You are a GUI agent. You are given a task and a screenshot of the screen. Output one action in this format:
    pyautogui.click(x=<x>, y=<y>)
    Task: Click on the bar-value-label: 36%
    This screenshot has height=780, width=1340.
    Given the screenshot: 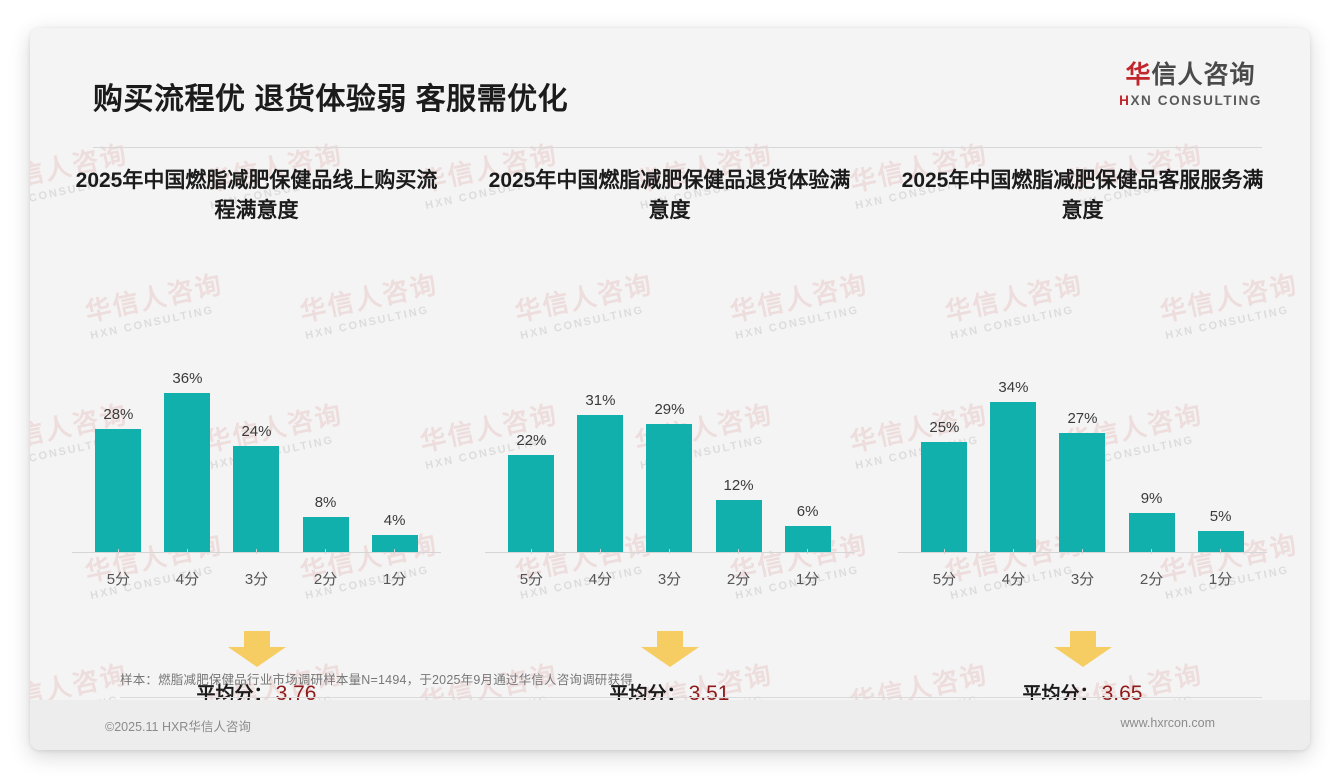 What is the action you would take?
    pyautogui.click(x=187, y=378)
    